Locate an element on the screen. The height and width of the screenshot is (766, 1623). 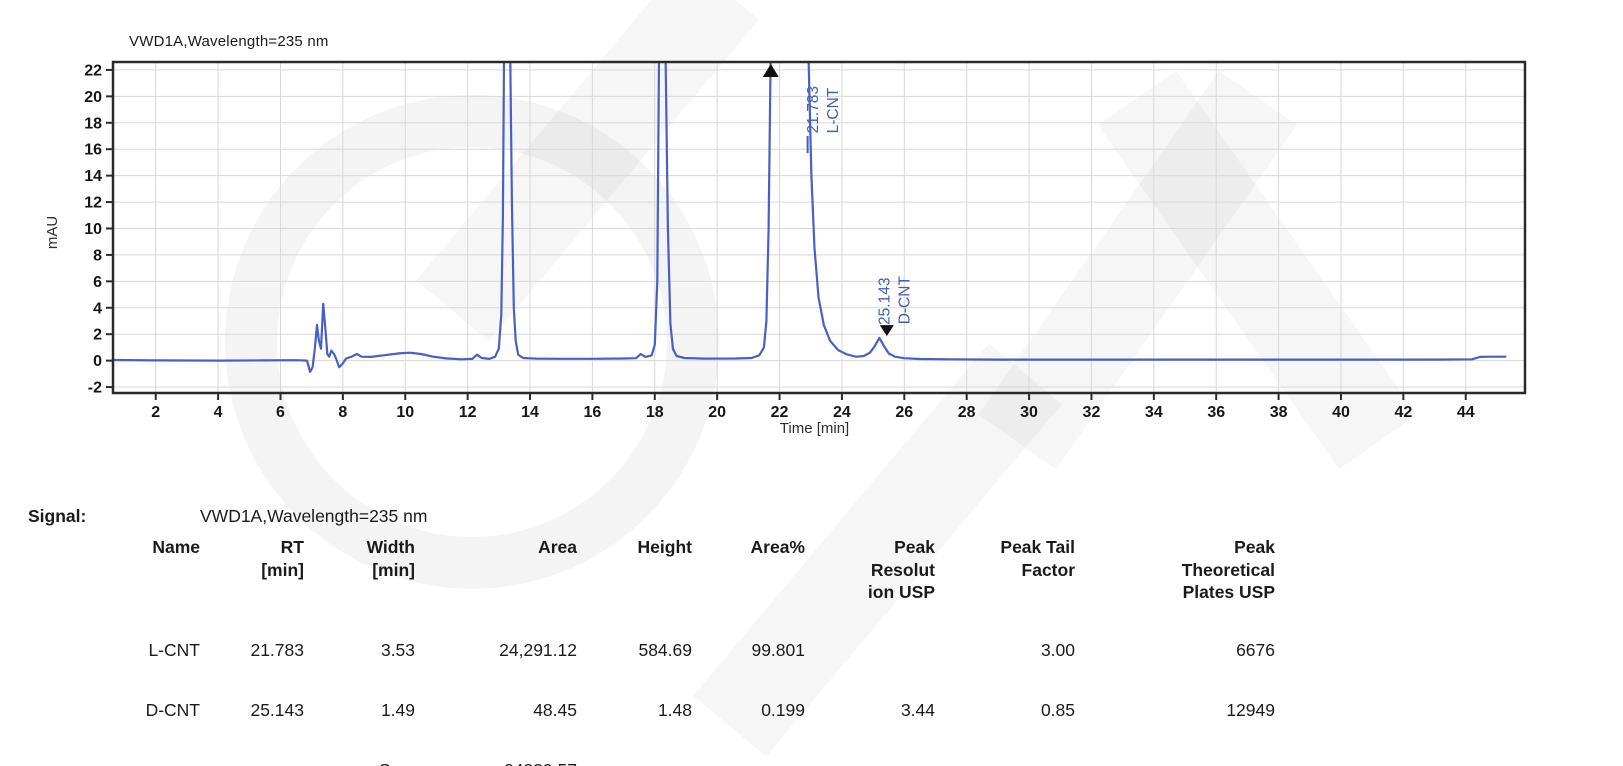
signal-label: Signal: is located at coordinates (57, 516).